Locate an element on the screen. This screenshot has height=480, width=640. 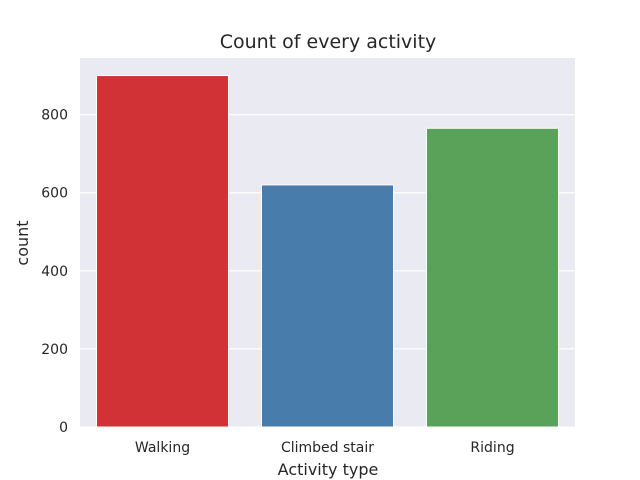
x-axis-label: Activity type is located at coordinates (328, 469).